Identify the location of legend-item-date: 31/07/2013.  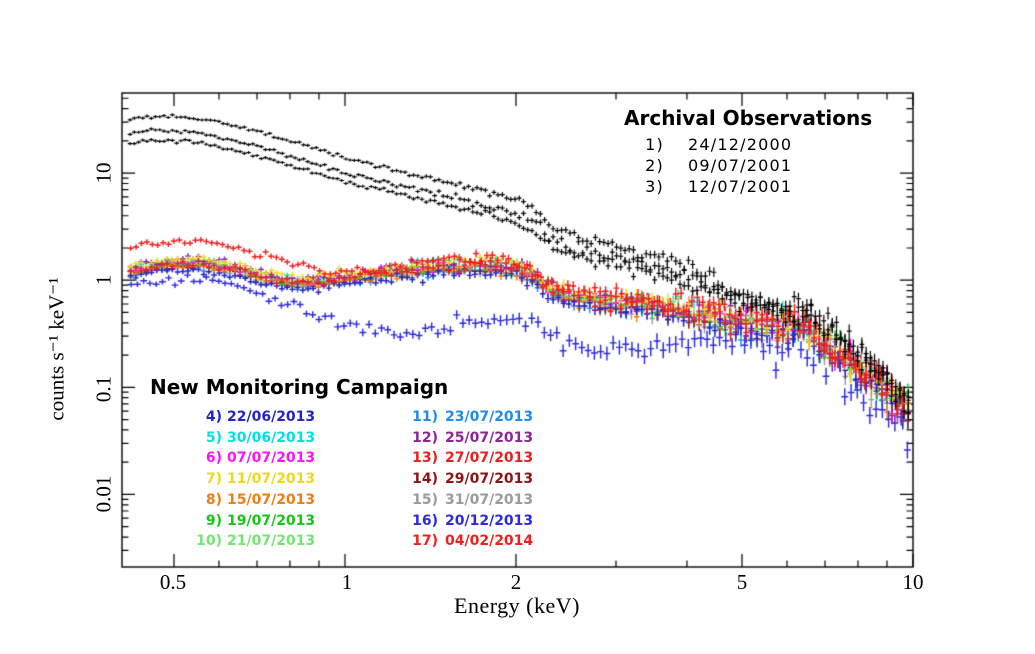
(489, 499).